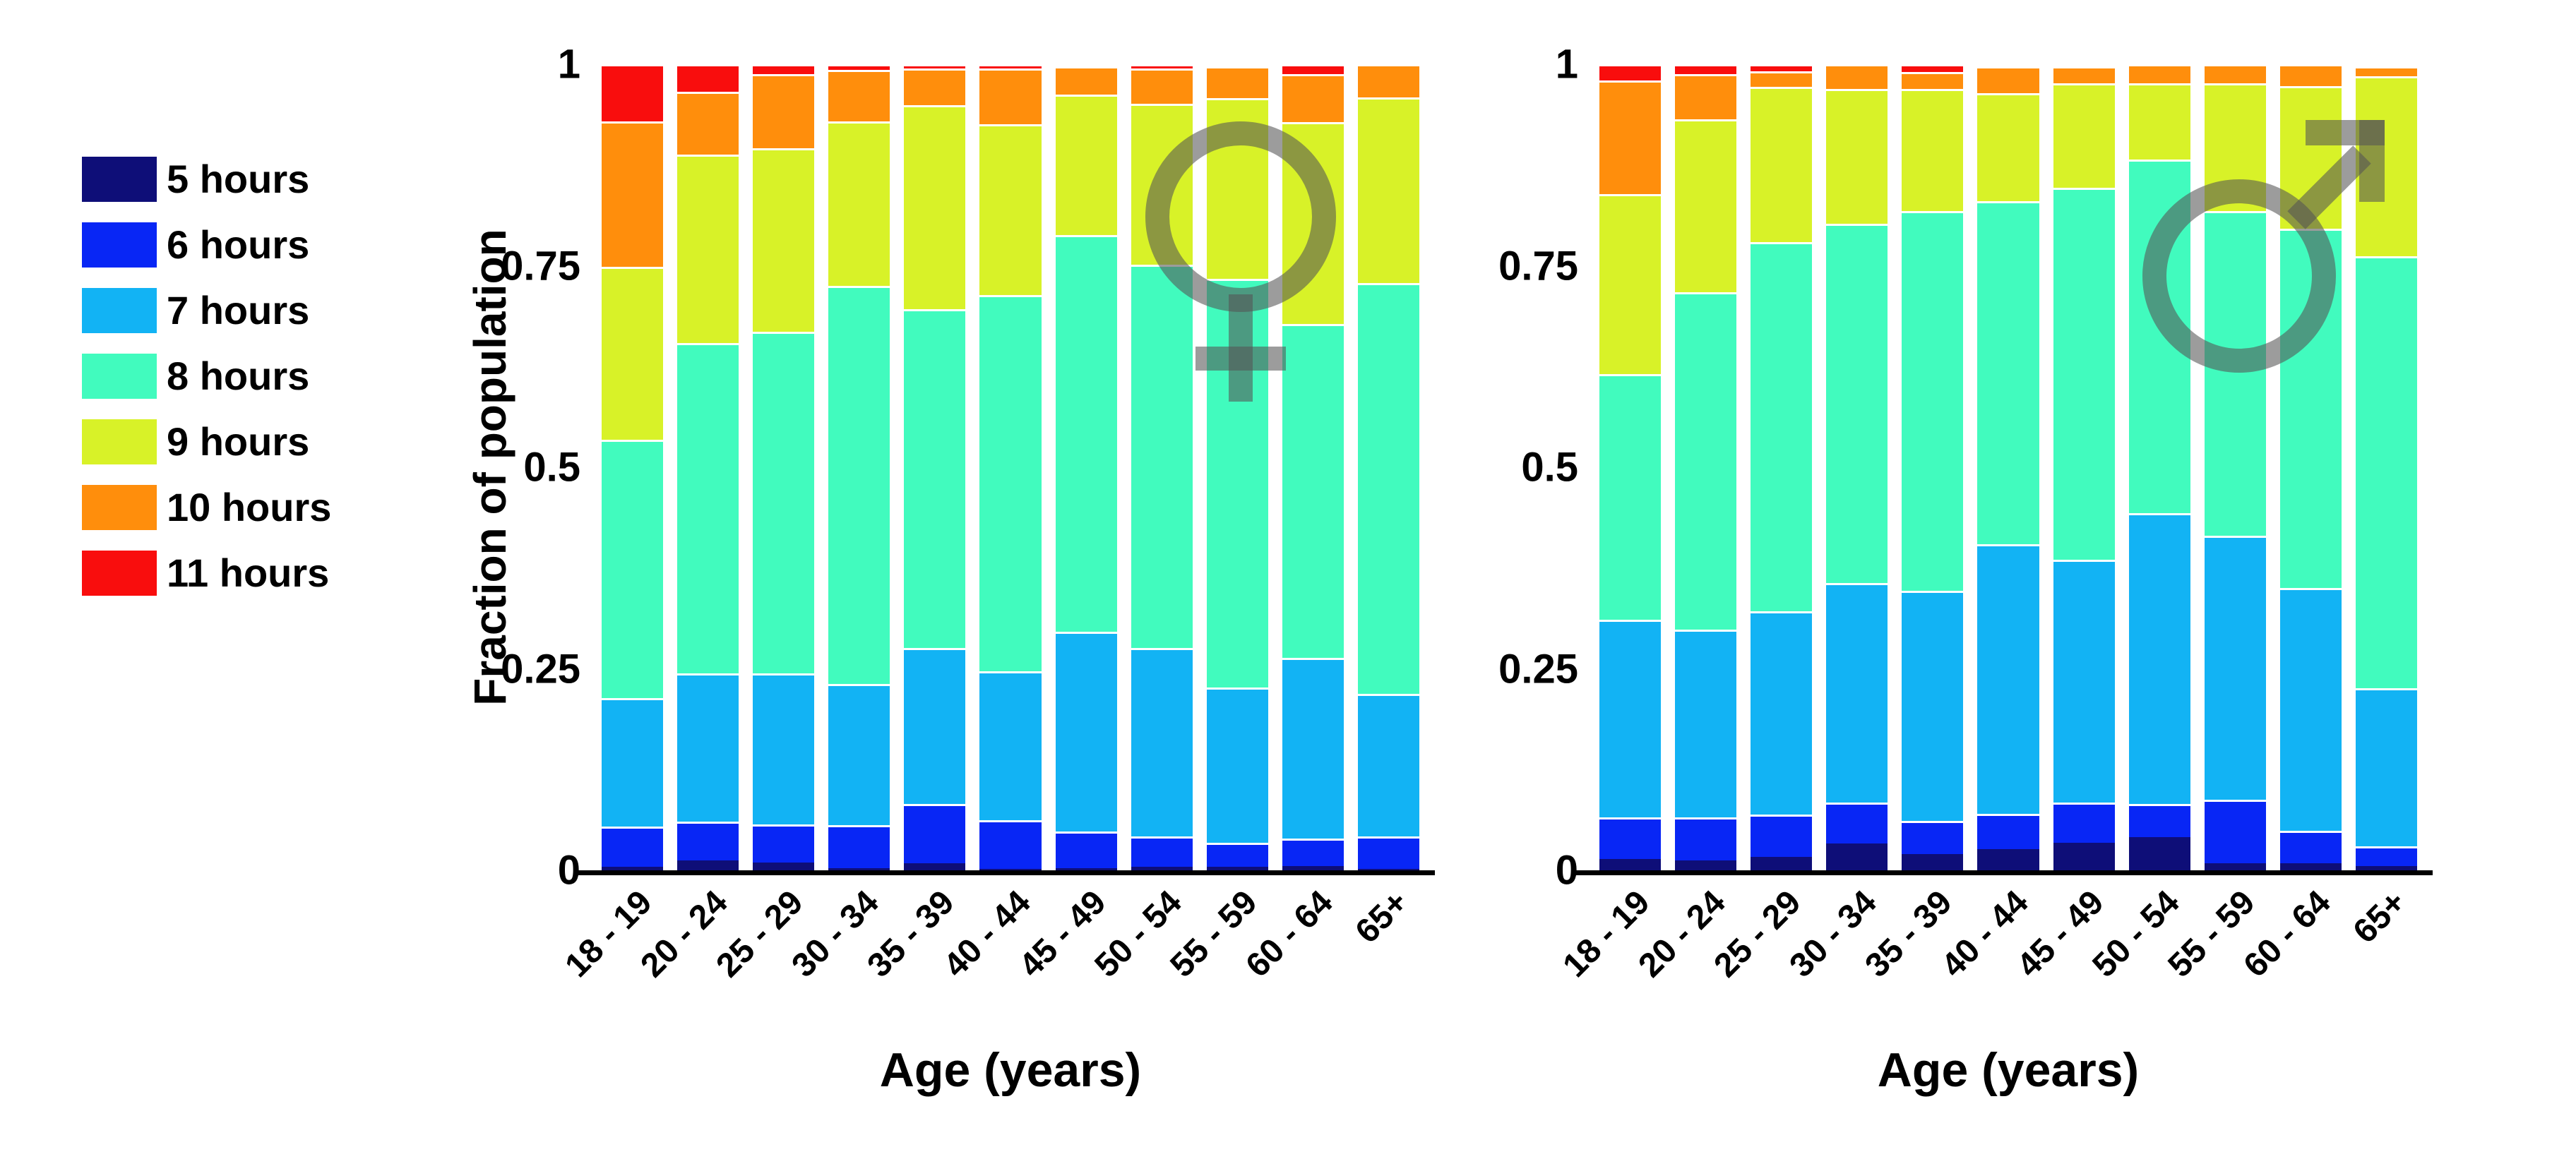 Image resolution: width=2576 pixels, height=1171 pixels. Describe the element at coordinates (248, 573) in the screenshot. I see `legend-label: 11 hours` at that location.